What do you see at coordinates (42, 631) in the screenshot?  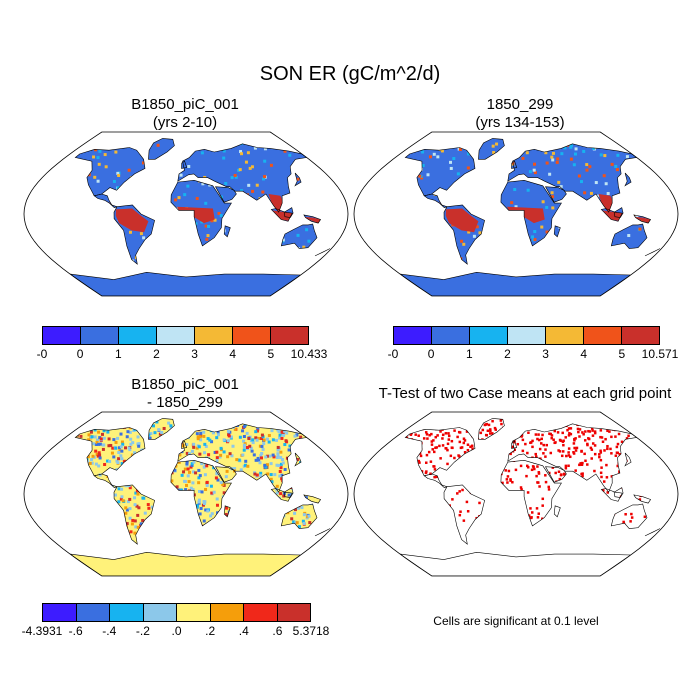 I see `colorbar-tick-label: -4.3931` at bounding box center [42, 631].